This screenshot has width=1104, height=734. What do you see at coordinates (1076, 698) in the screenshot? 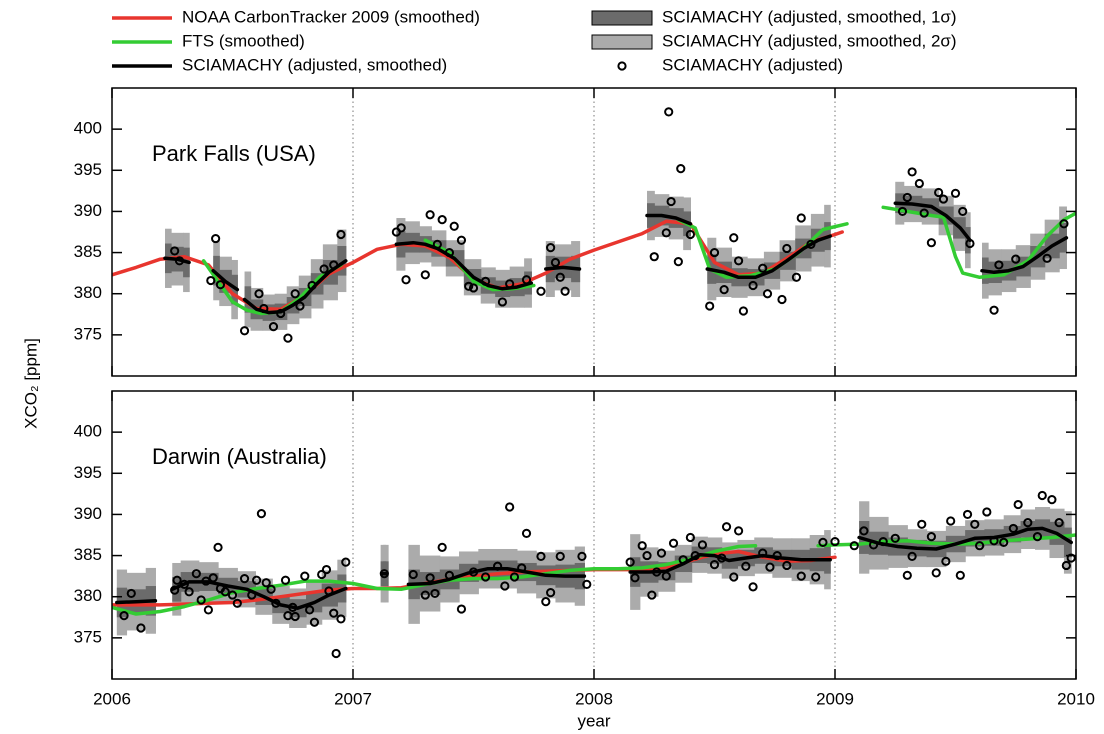
I see `x-tick-label: 2010` at bounding box center [1076, 698].